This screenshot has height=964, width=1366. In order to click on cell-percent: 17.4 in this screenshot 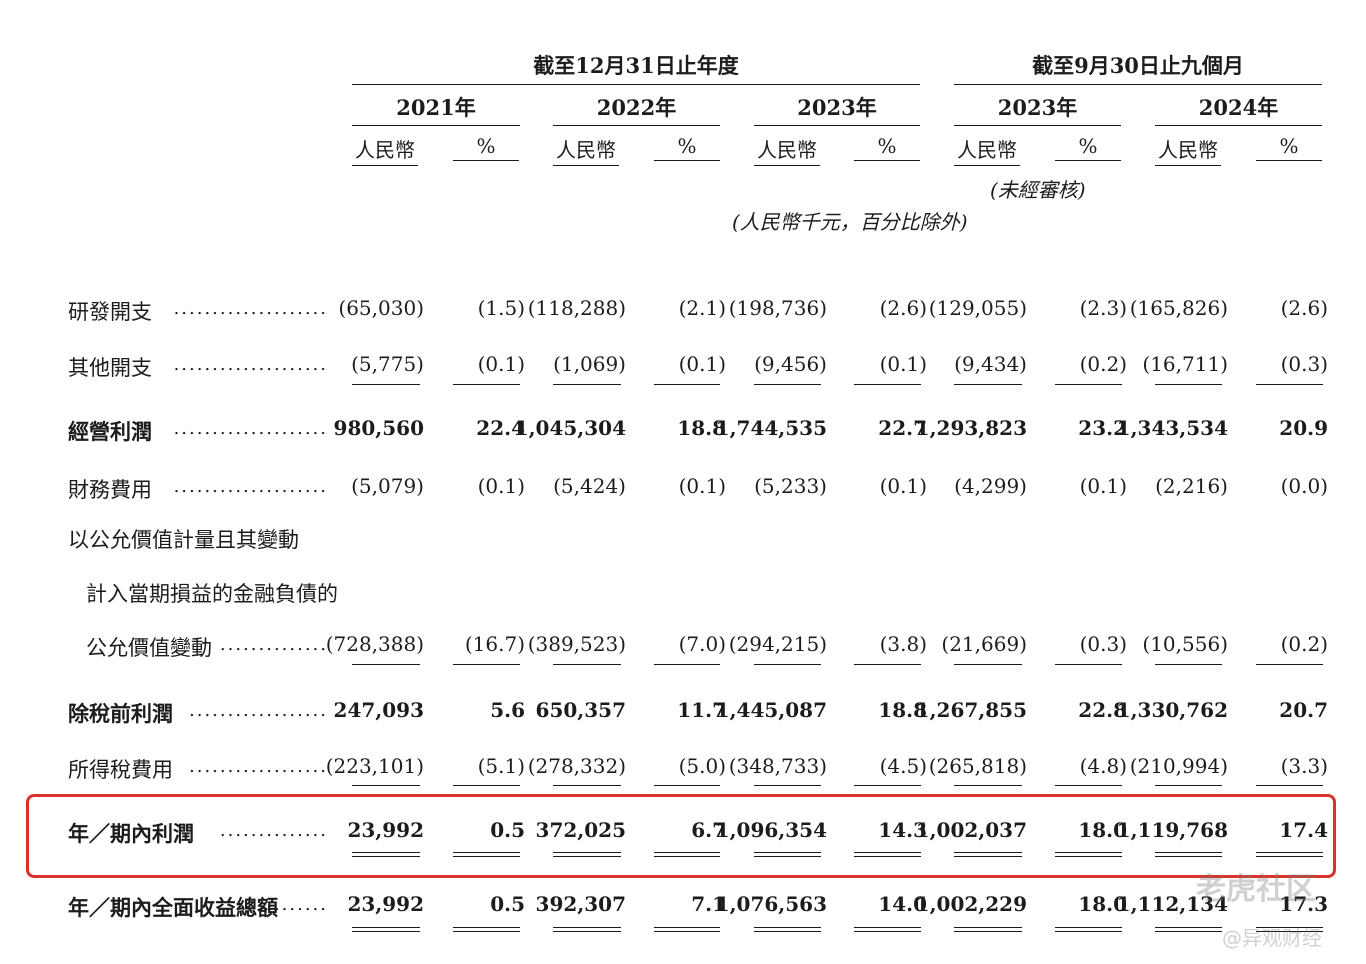, I will do `click(1303, 830)`.